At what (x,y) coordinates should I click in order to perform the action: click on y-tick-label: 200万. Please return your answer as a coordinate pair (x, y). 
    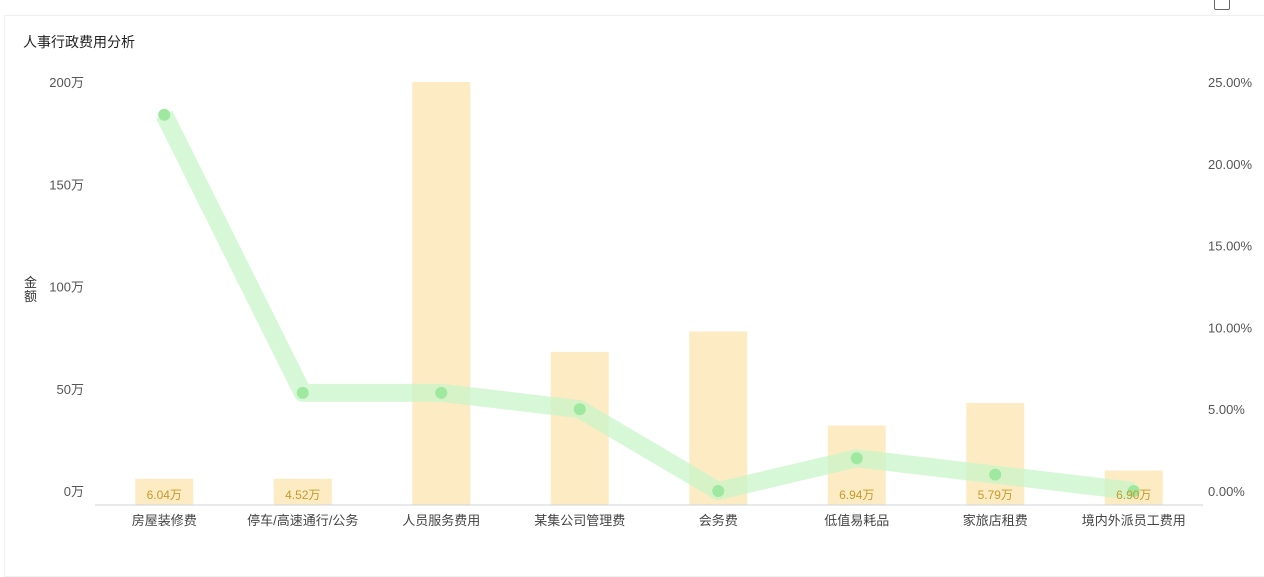
    Looking at the image, I should click on (66, 82).